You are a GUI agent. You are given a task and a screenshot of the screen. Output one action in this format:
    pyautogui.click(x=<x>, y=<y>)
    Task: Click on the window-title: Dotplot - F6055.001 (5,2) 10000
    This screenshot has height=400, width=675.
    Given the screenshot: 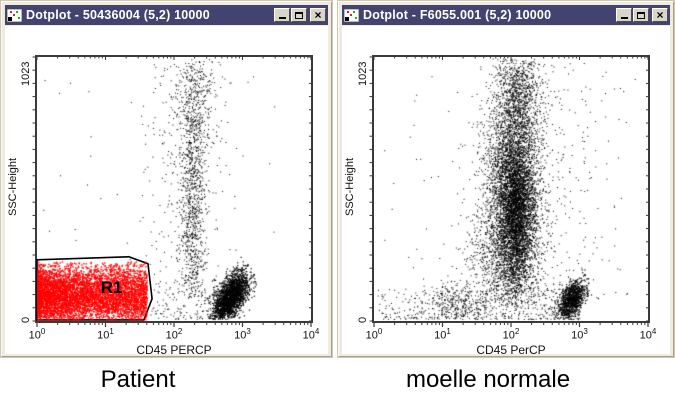 What is the action you would take?
    pyautogui.click(x=457, y=15)
    